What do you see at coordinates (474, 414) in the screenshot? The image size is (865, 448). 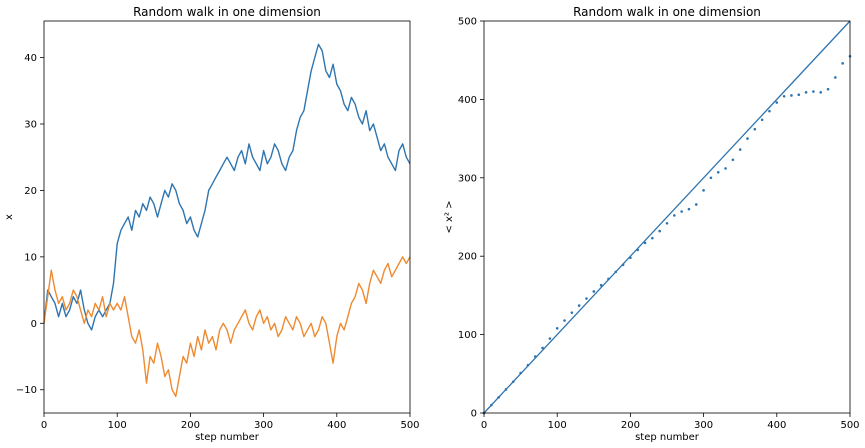 I see `chart-right-y-tick-label: 0` at bounding box center [474, 414].